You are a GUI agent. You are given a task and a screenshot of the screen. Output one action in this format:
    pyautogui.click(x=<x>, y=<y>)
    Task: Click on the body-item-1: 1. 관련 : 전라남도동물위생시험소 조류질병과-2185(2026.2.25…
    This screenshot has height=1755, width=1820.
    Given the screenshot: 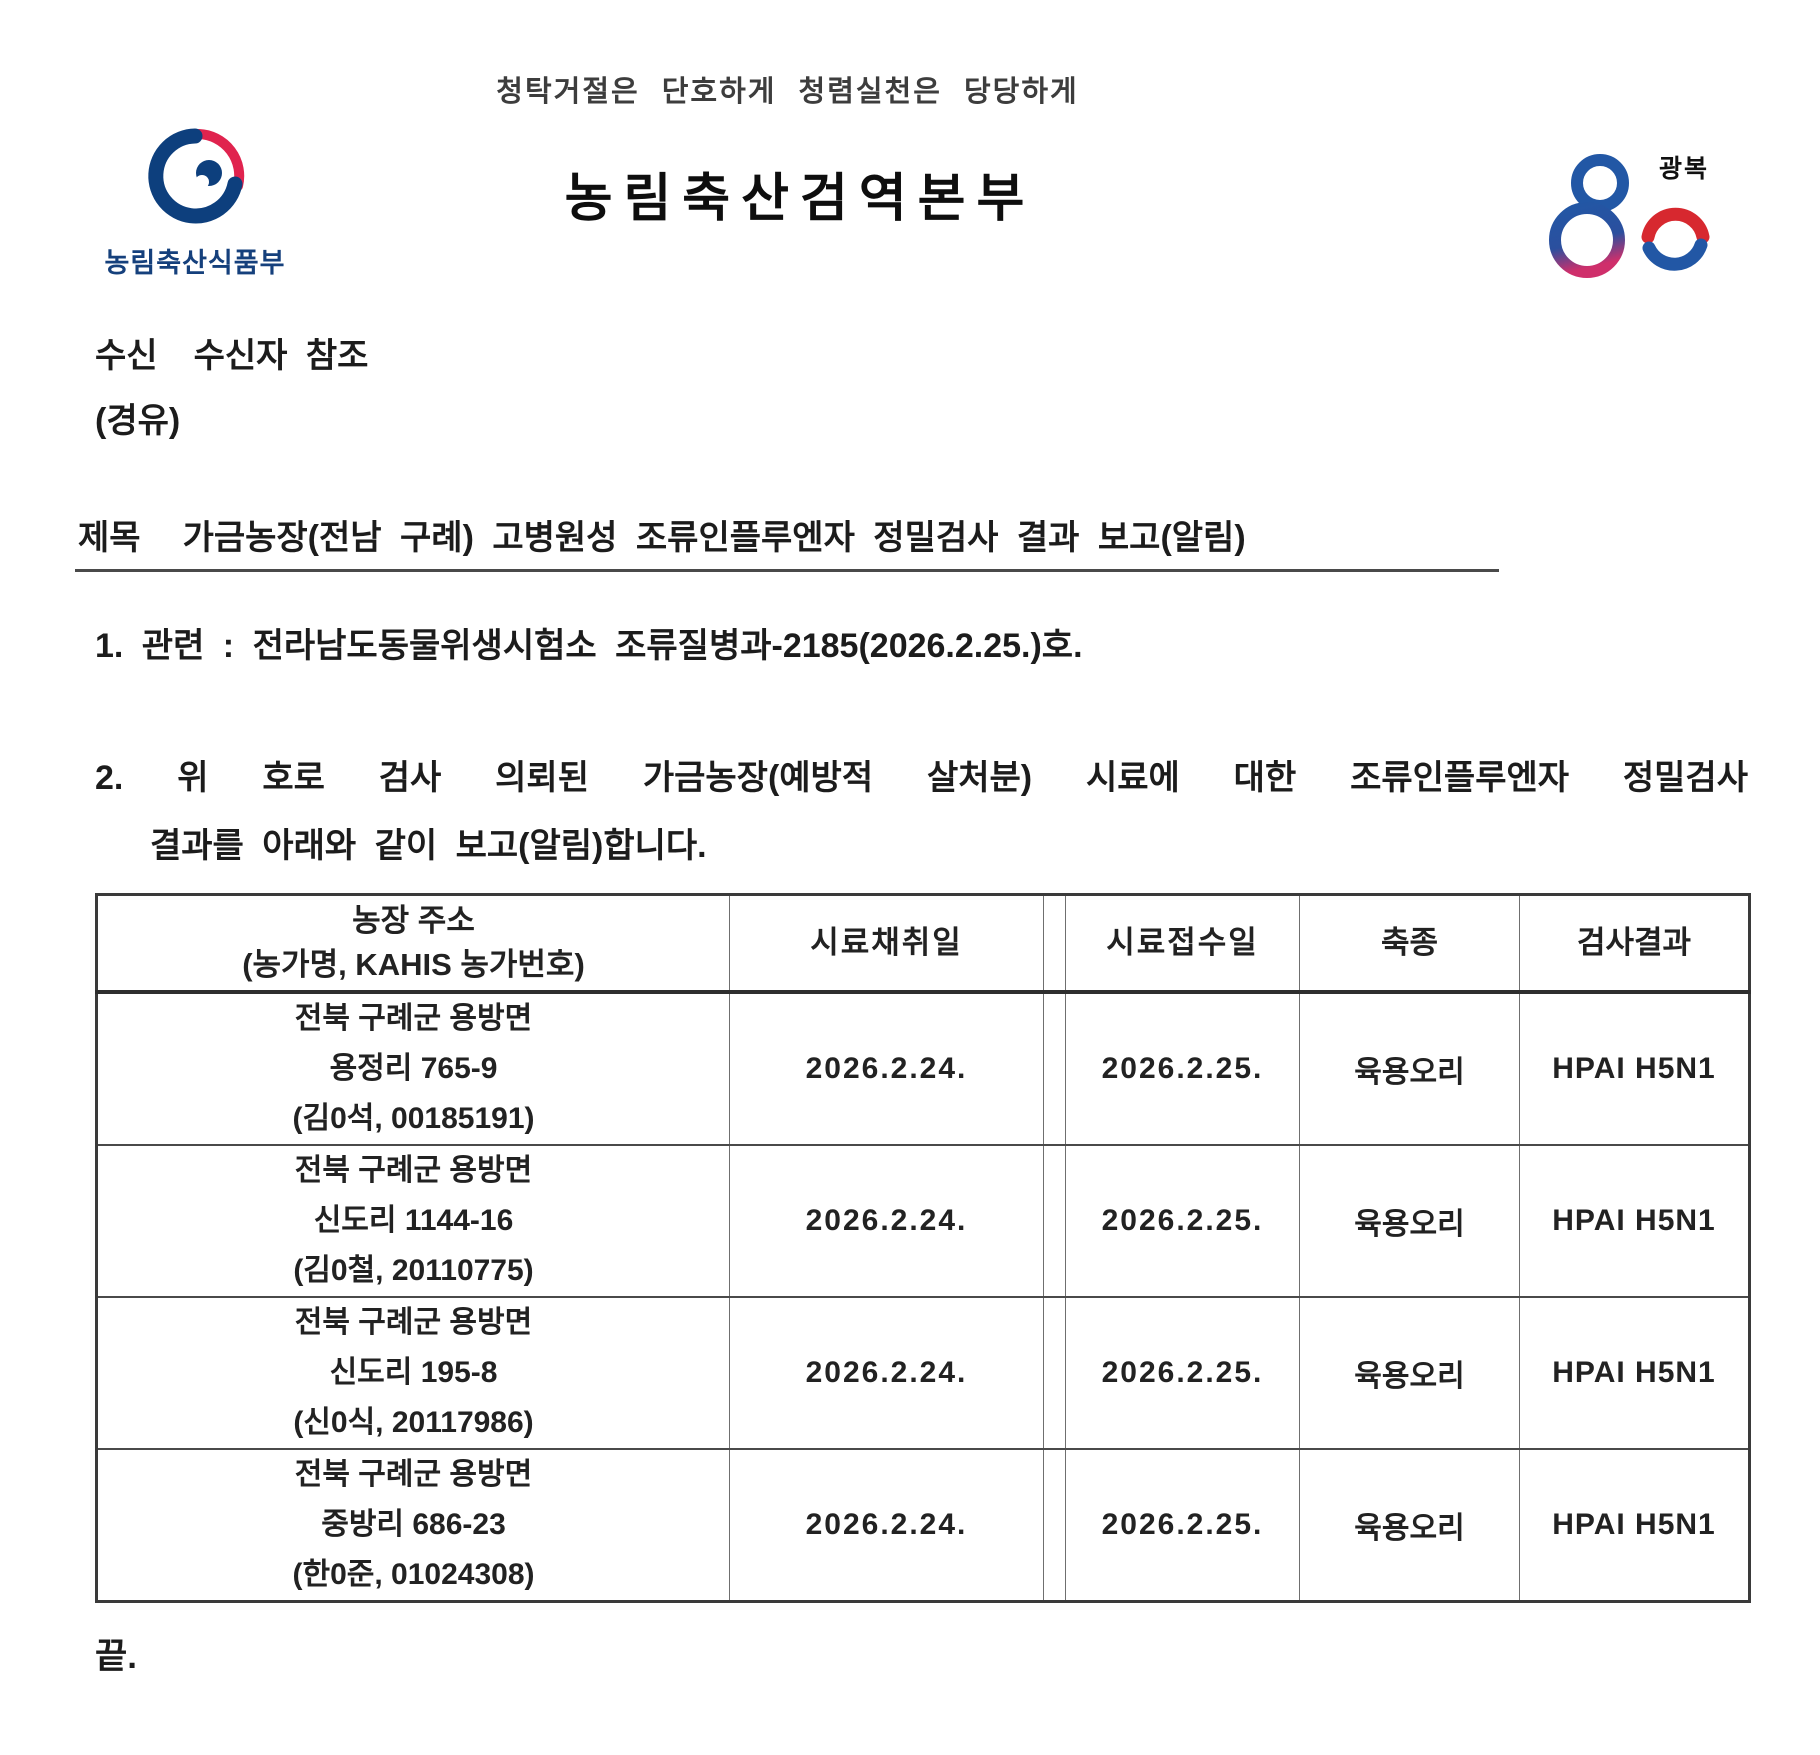 What is the action you would take?
    pyautogui.click(x=589, y=646)
    